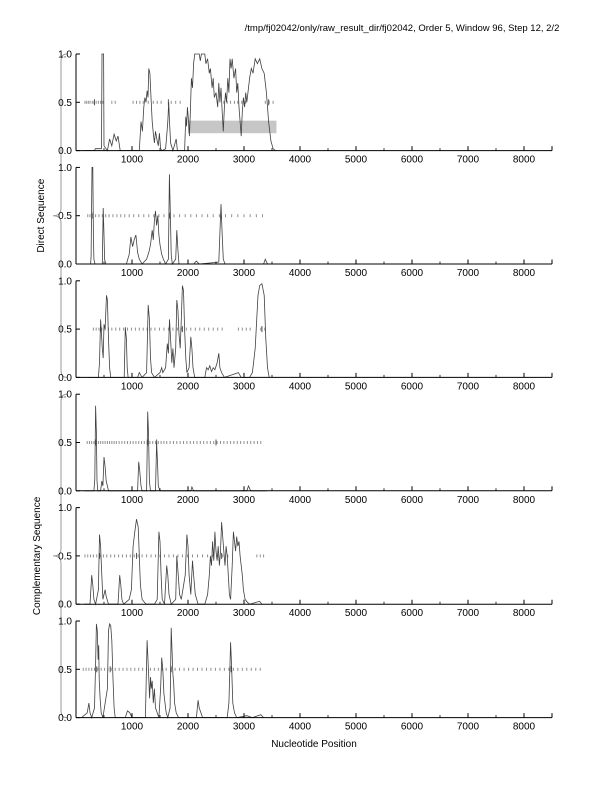 The width and height of the screenshot is (612, 792). What do you see at coordinates (41, 215) in the screenshot?
I see `direct-sequence-label: Direct Sequence` at bounding box center [41, 215].